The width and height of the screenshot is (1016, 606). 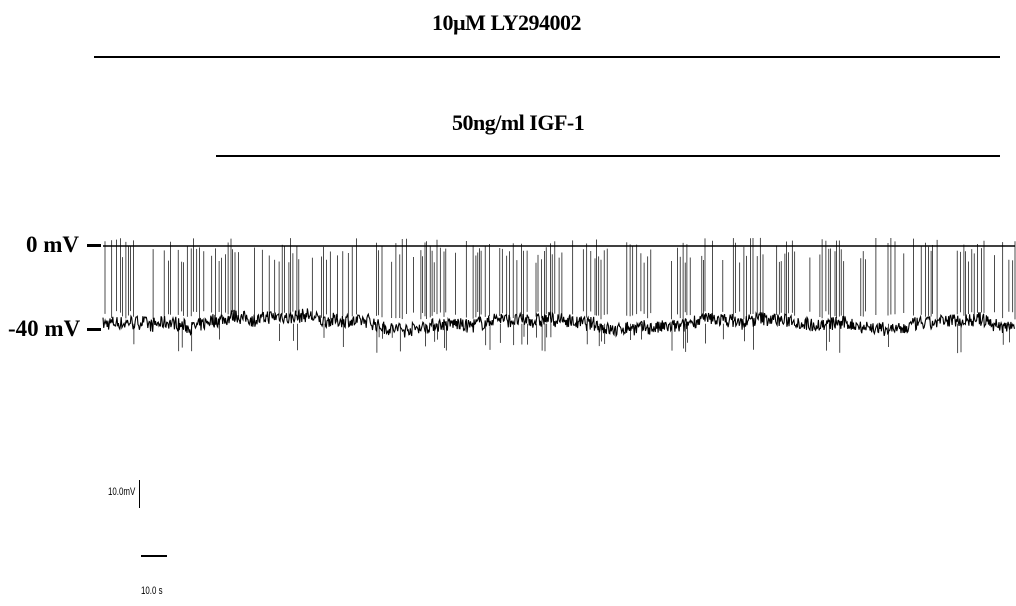 What do you see at coordinates (154, 556) in the screenshot?
I see `scale-bar-time` at bounding box center [154, 556].